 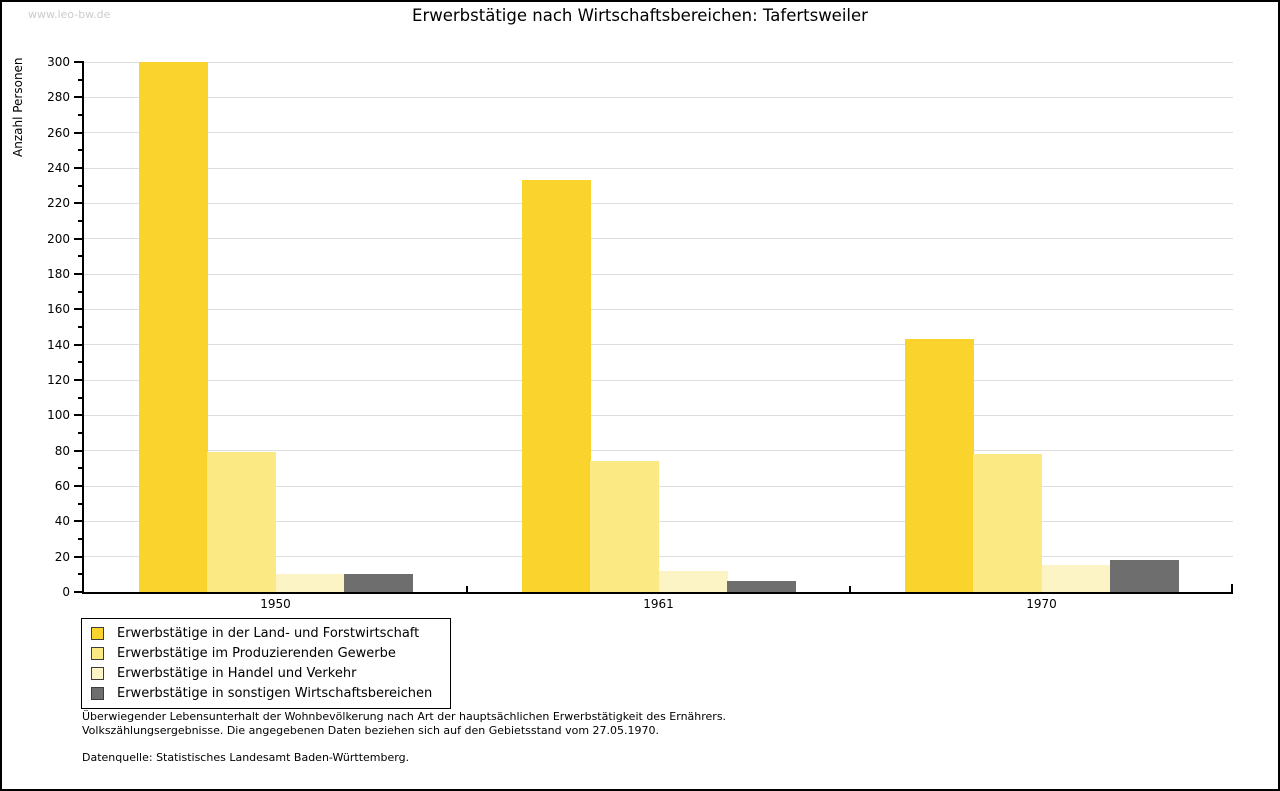 What do you see at coordinates (58, 415) in the screenshot?
I see `y-axis-tick-label: 100` at bounding box center [58, 415].